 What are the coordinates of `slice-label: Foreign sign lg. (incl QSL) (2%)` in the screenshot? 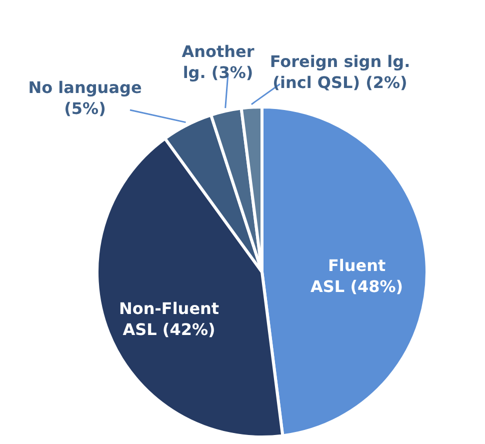 It's located at (340, 72).